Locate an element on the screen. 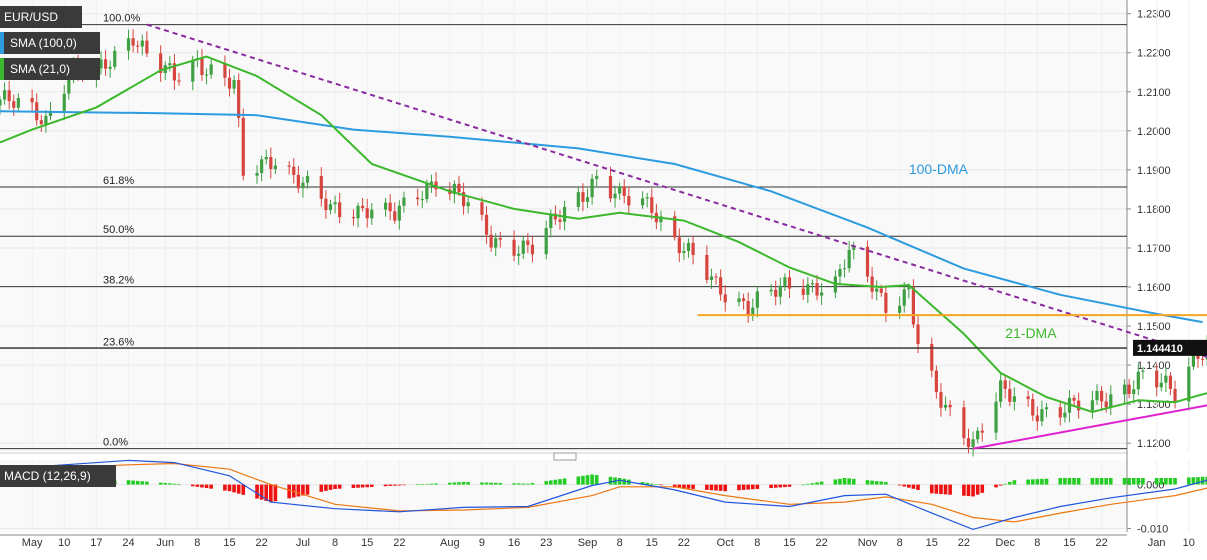 This screenshot has width=1207, height=560. panel-resize-handle is located at coordinates (565, 456).